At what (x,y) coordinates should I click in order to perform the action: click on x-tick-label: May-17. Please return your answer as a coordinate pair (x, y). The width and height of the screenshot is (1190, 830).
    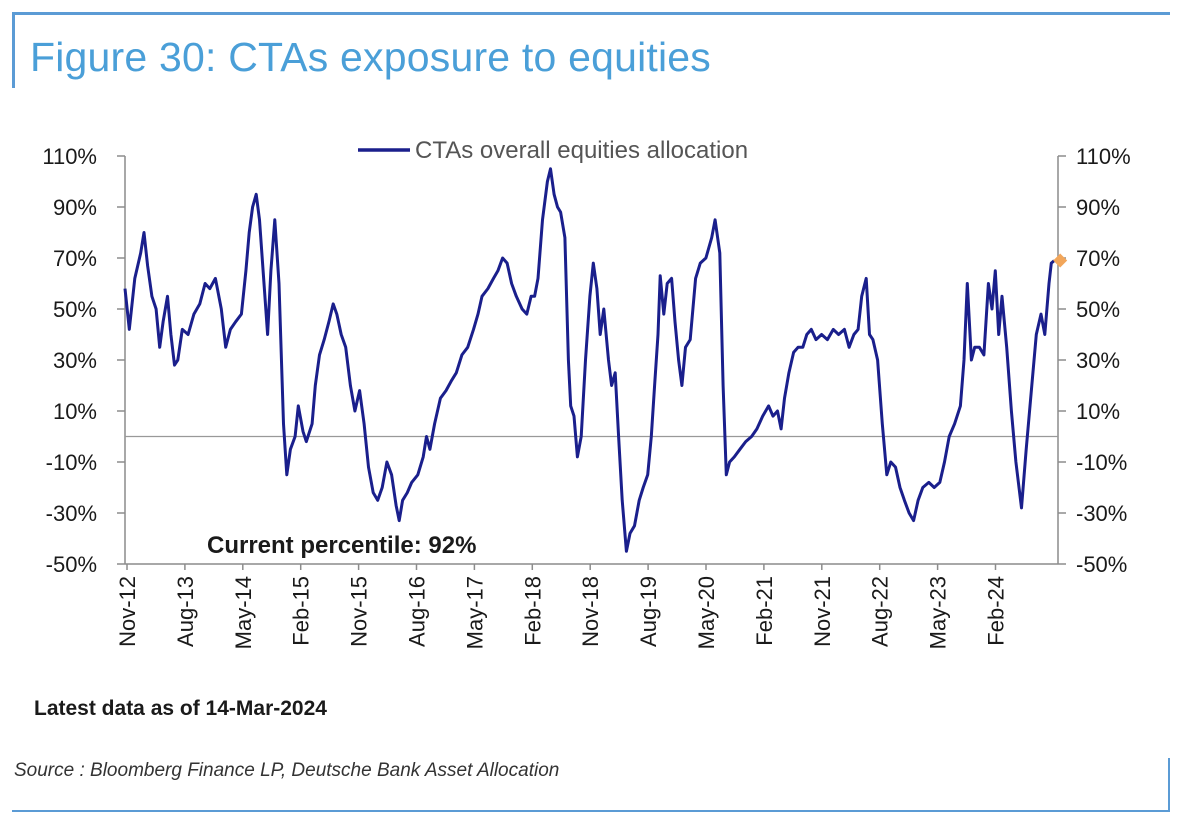
    Looking at the image, I should click on (474, 612).